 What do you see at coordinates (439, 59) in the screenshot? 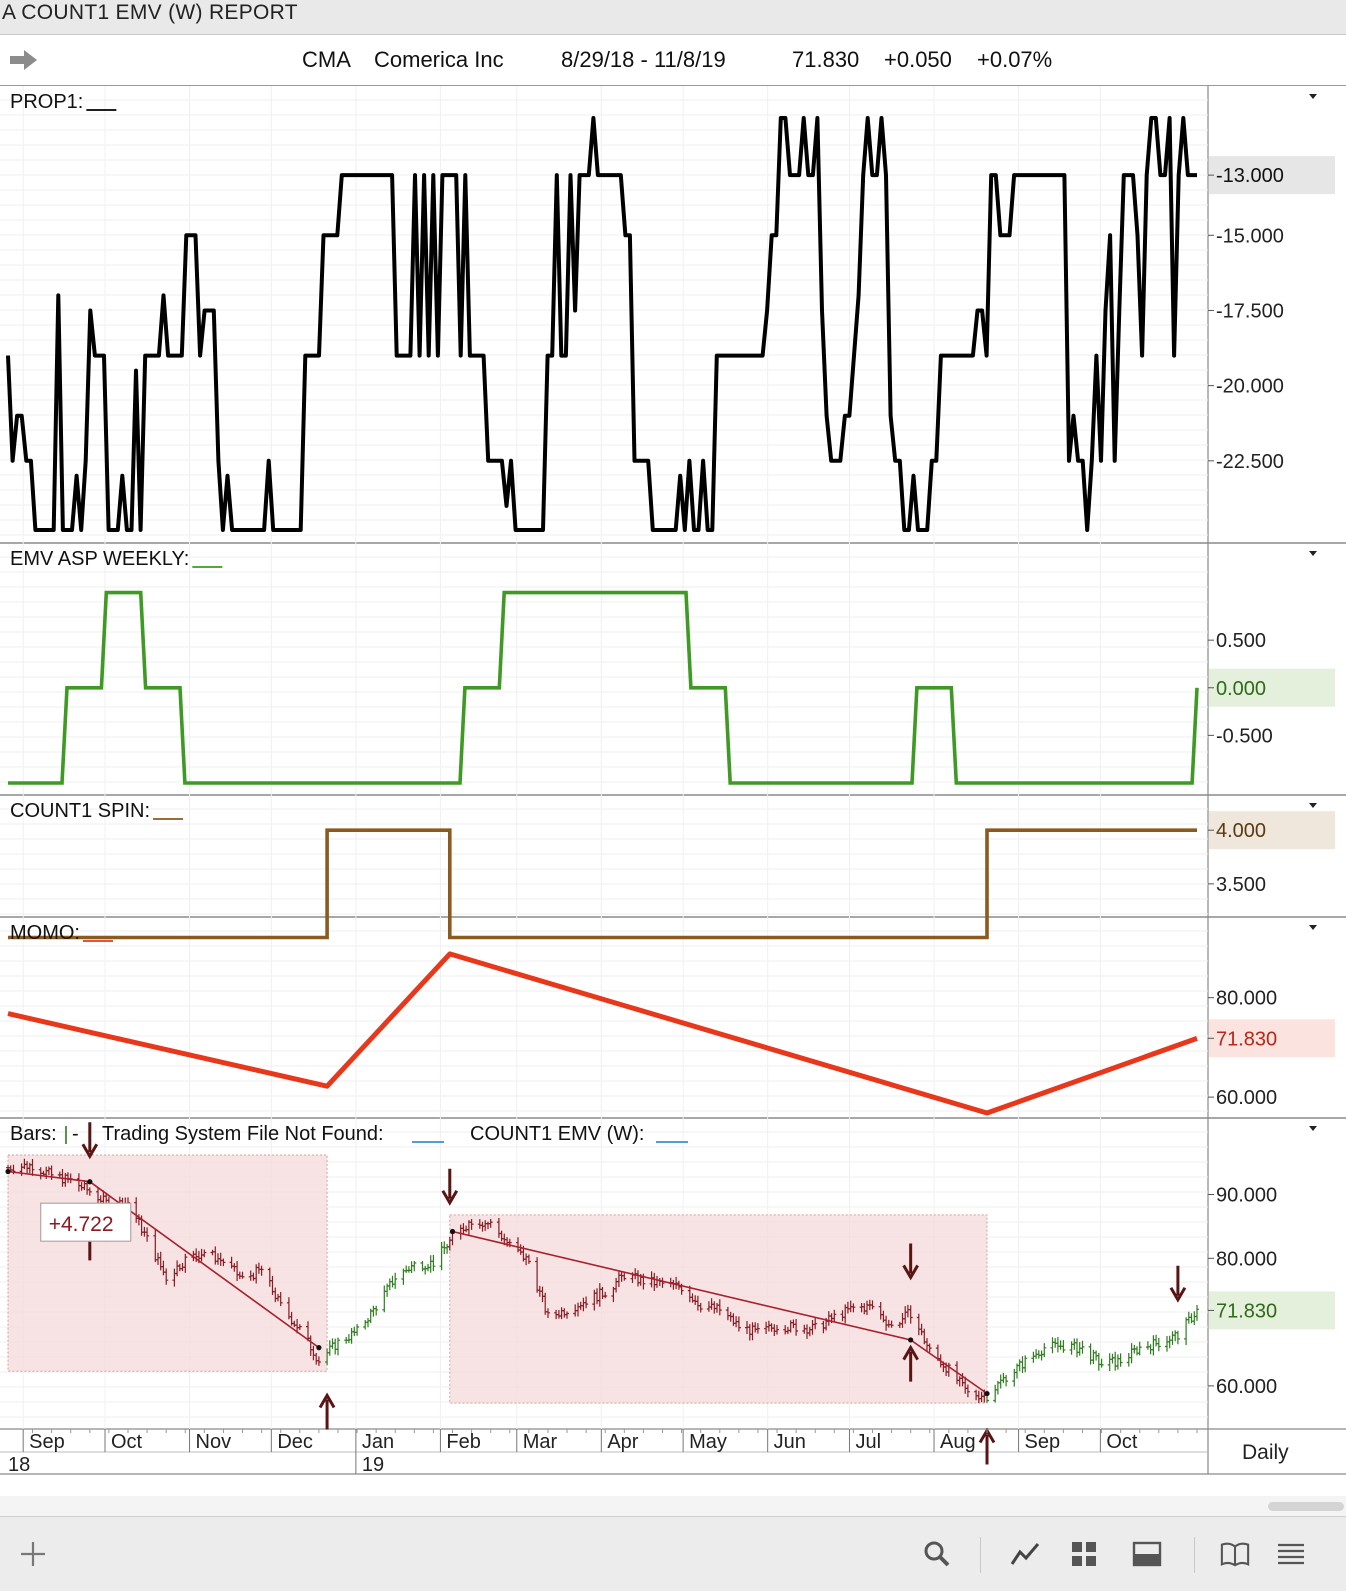
I see `company-name: Comerica Inc` at bounding box center [439, 59].